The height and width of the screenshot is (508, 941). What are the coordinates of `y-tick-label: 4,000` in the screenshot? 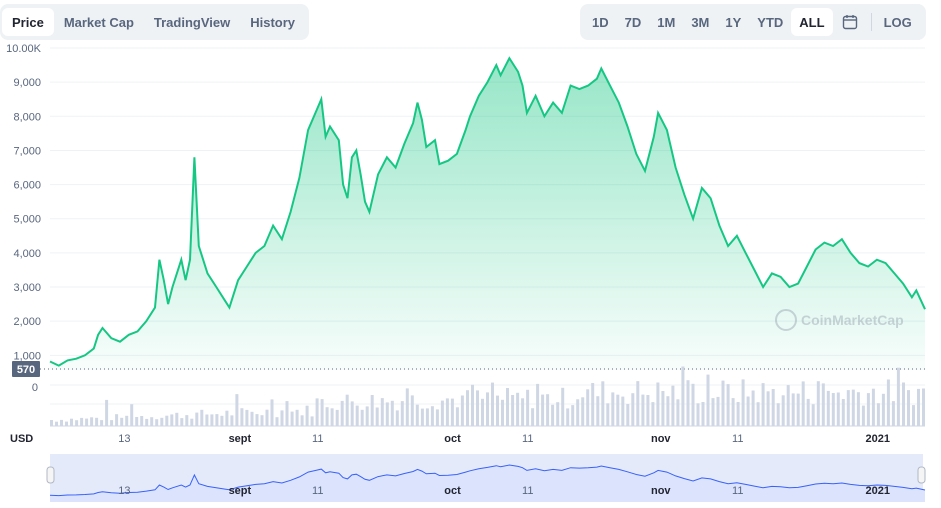 It's located at (27, 254).